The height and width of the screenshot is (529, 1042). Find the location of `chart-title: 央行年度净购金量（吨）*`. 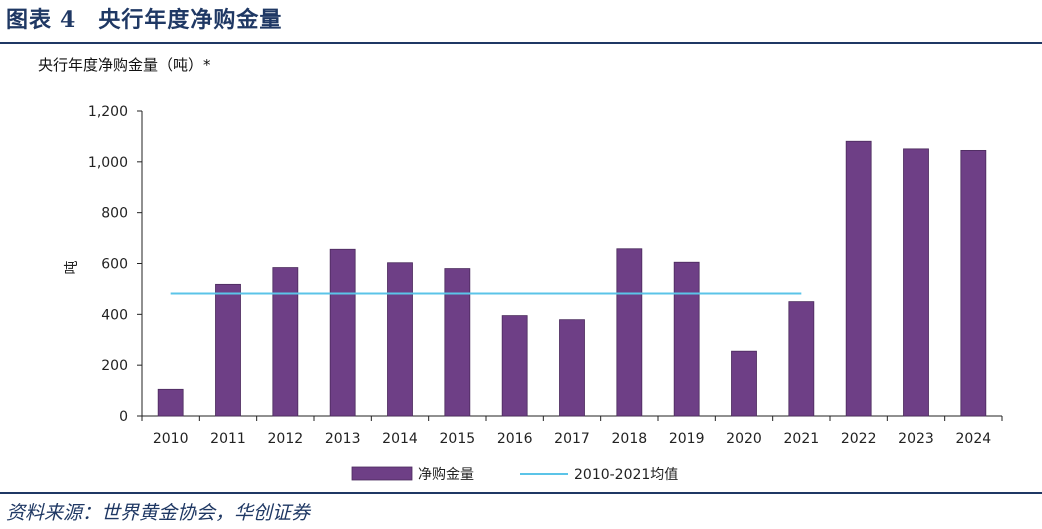

chart-title: 央行年度净购金量（吨）* is located at coordinates (124, 65).